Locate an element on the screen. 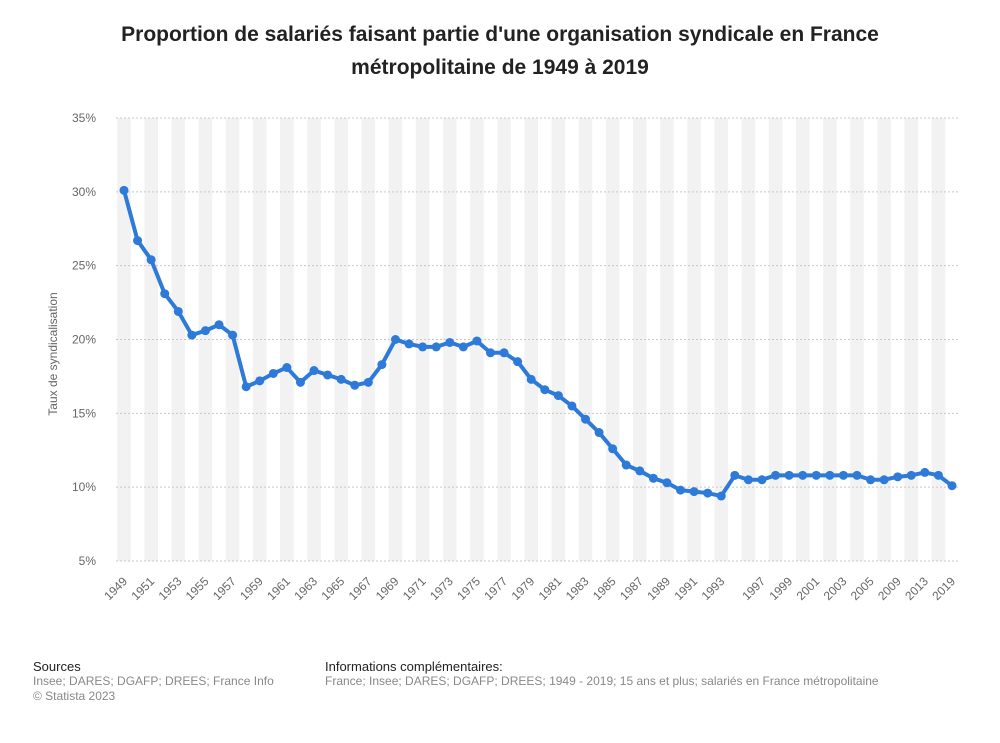 The width and height of the screenshot is (1000, 743). x-tick-label: 1963 is located at coordinates (305, 588).